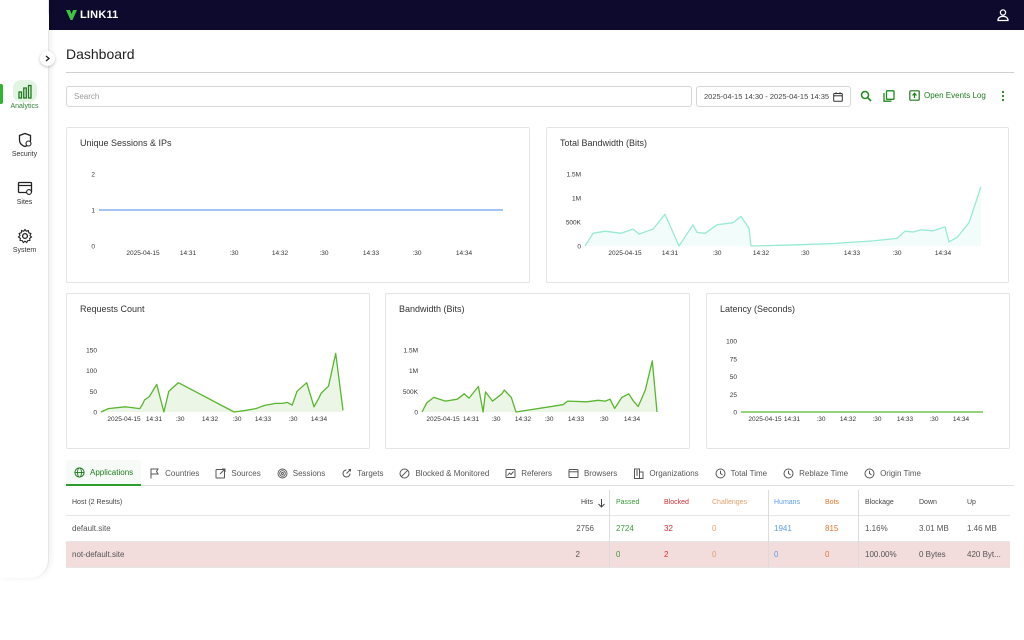  I want to click on search-icon, so click(866, 96).